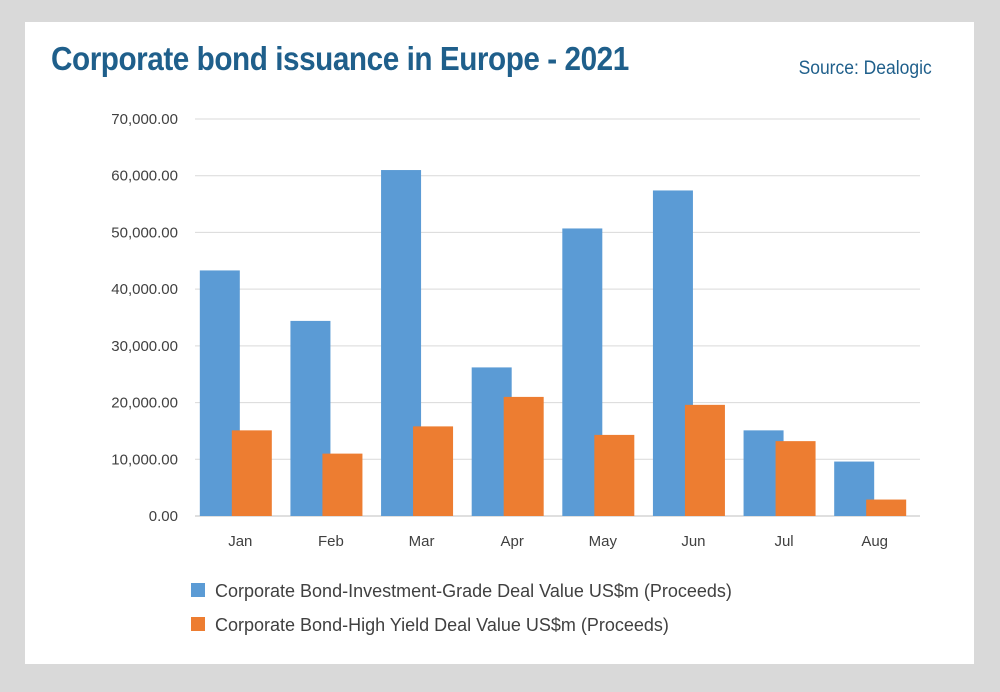 The width and height of the screenshot is (1000, 692). Describe the element at coordinates (331, 541) in the screenshot. I see `x-tick-label: Feb` at that location.